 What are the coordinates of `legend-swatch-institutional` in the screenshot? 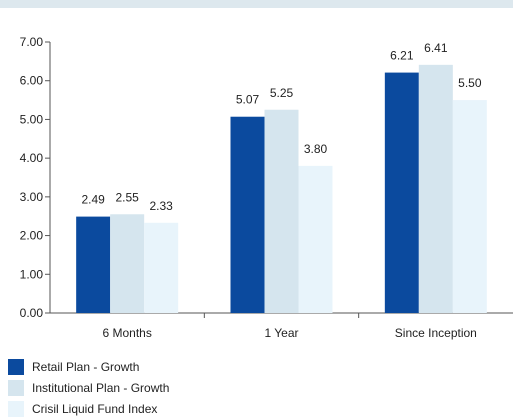 It's located at (16, 387).